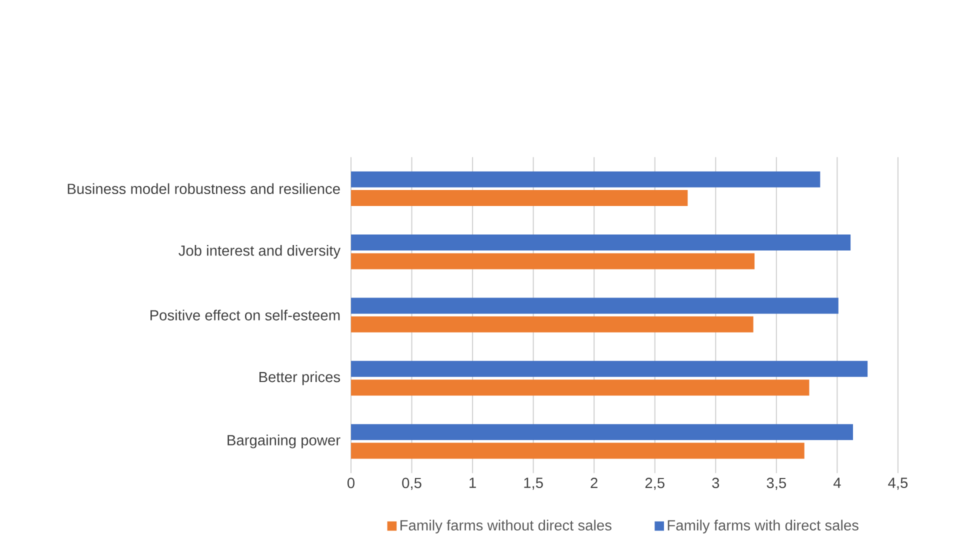 This screenshot has height=538, width=958. I want to click on y-tick-label: Positive effect on self-esteem, so click(245, 315).